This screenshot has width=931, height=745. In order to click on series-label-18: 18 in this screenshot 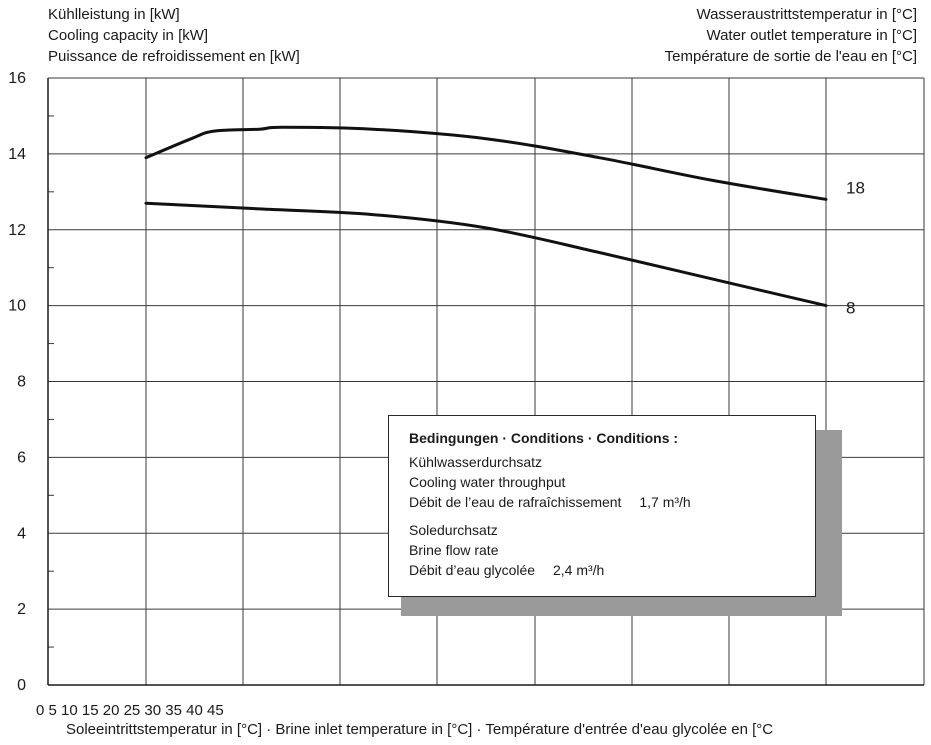, I will do `click(855, 187)`.